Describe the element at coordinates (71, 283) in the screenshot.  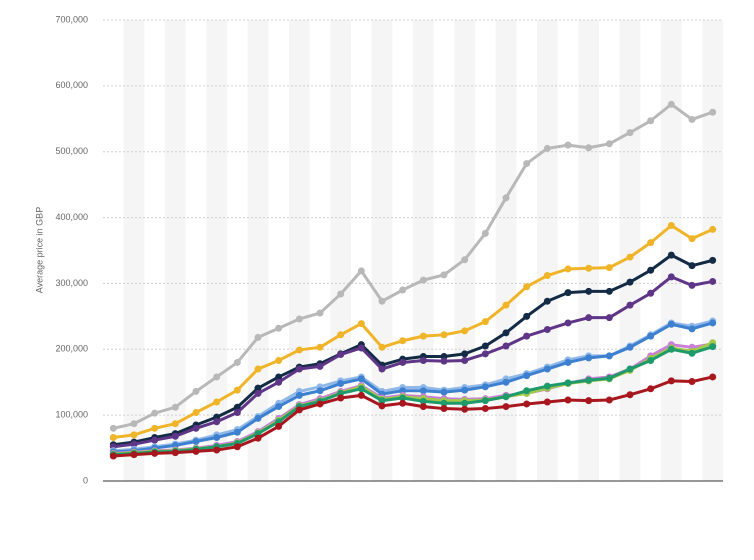
I see `y-tick-label: 300,000` at that location.